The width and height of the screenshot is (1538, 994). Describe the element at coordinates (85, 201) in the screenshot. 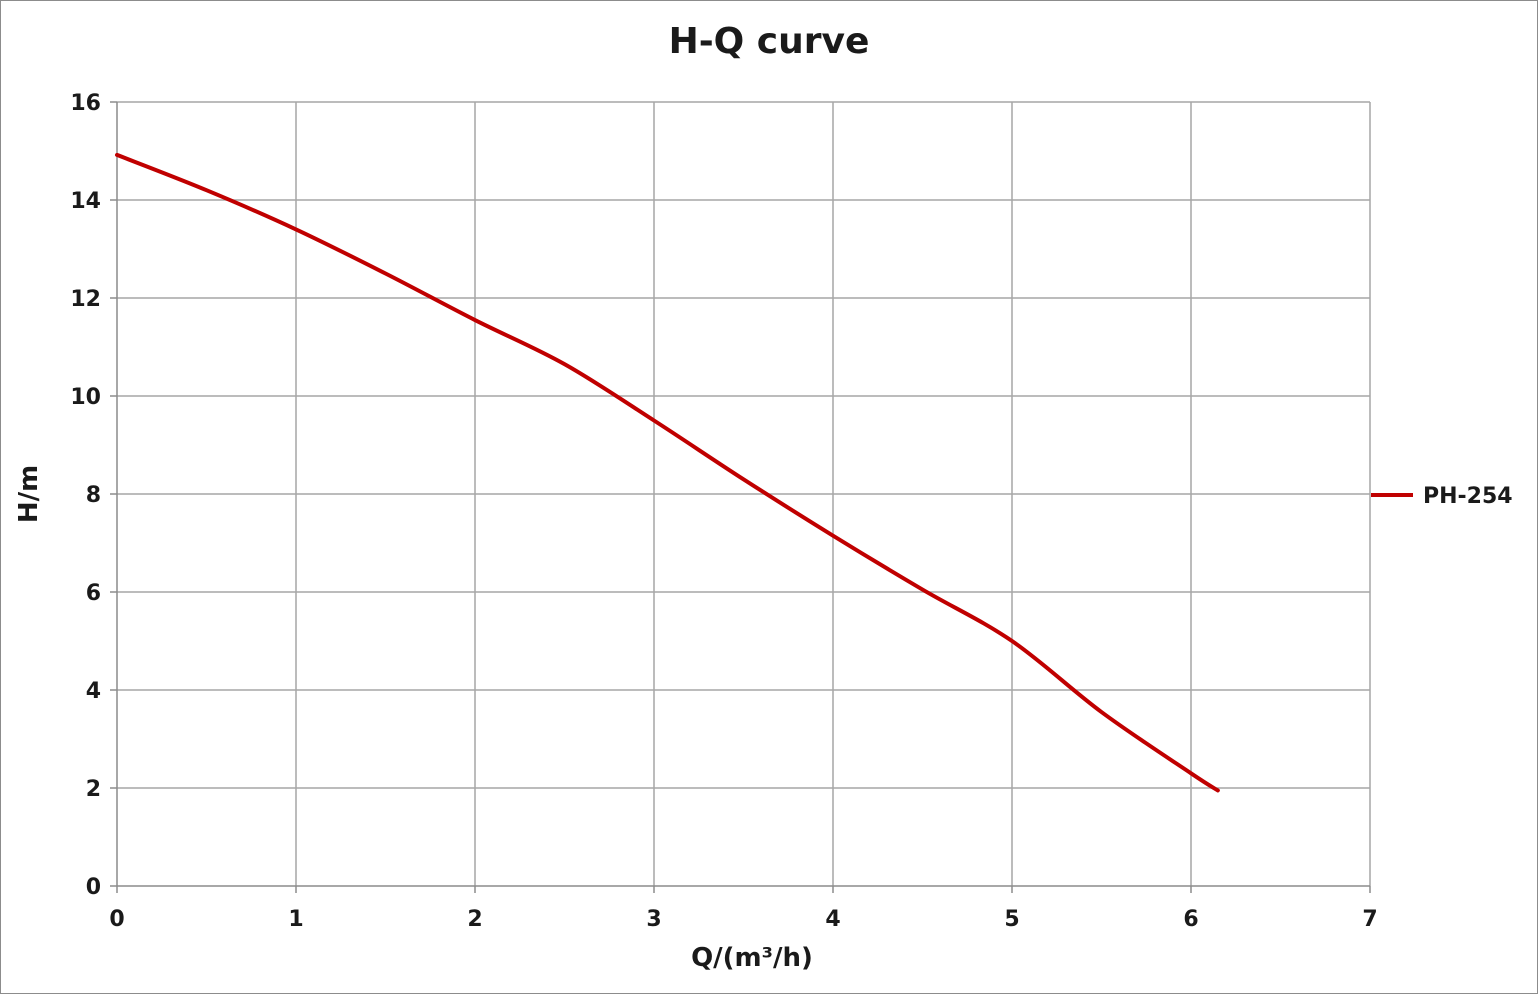

I see `y-tick-label: 14` at that location.